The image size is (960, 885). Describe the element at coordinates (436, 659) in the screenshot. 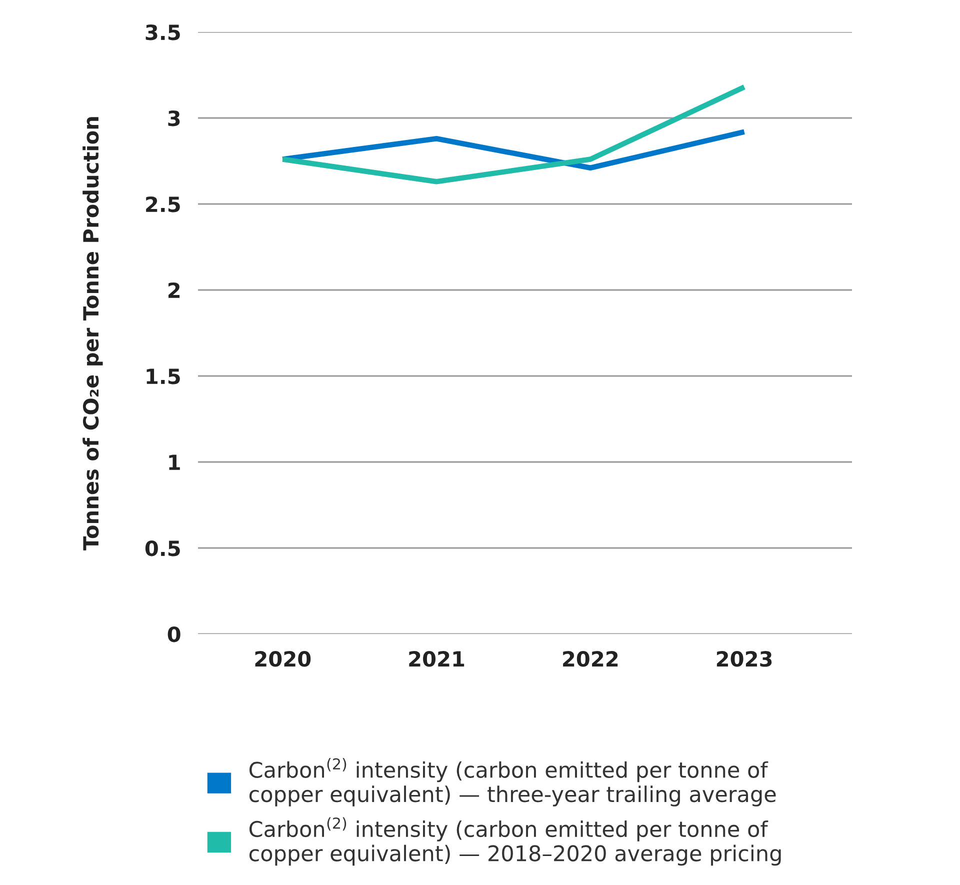

I see `x-tick-label: 2021` at that location.